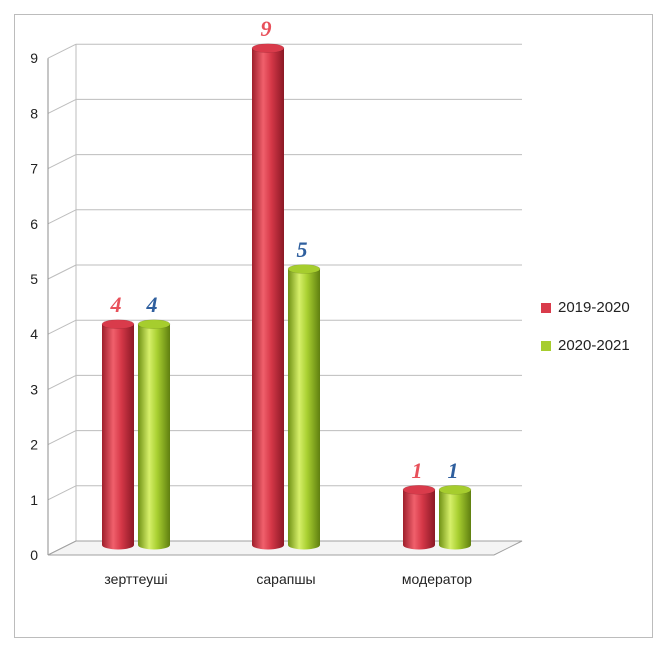 The image size is (667, 652). What do you see at coordinates (34, 224) in the screenshot?
I see `y-tick-label: 6` at bounding box center [34, 224].